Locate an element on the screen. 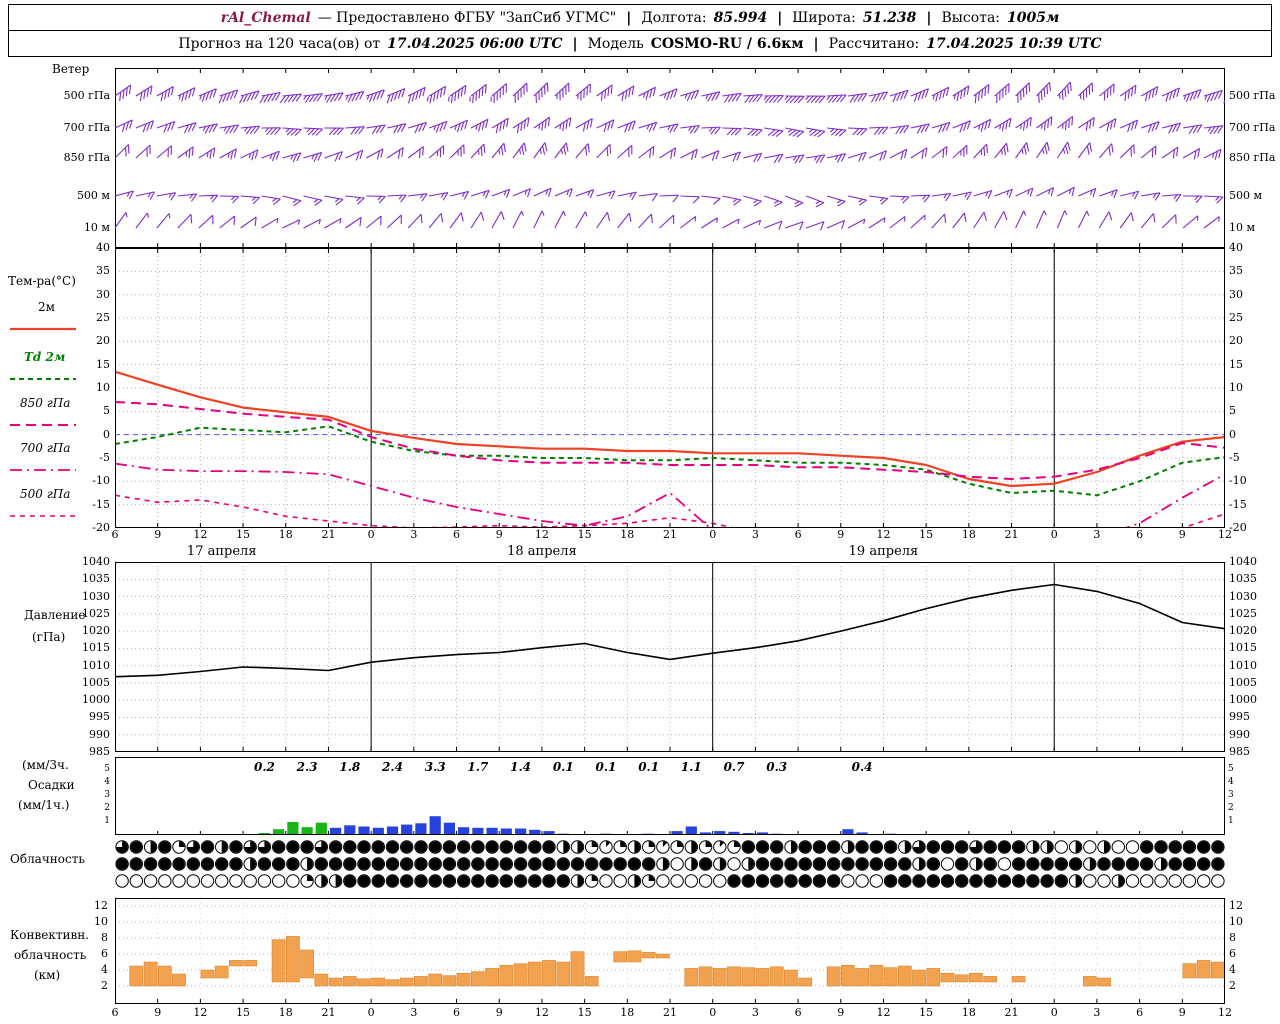  pressure-y-tick-left: 990 is located at coordinates (99, 734).